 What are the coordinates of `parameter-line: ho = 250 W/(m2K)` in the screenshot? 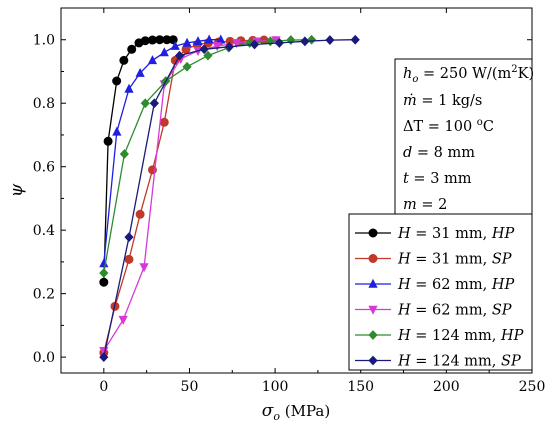 It's located at (468, 74).